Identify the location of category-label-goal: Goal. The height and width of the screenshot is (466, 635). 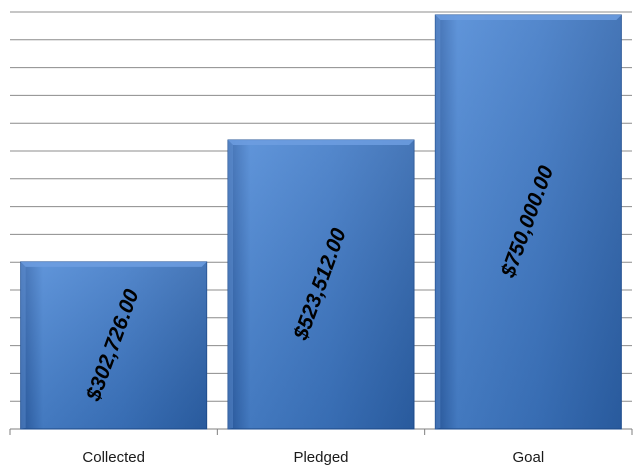
(528, 457).